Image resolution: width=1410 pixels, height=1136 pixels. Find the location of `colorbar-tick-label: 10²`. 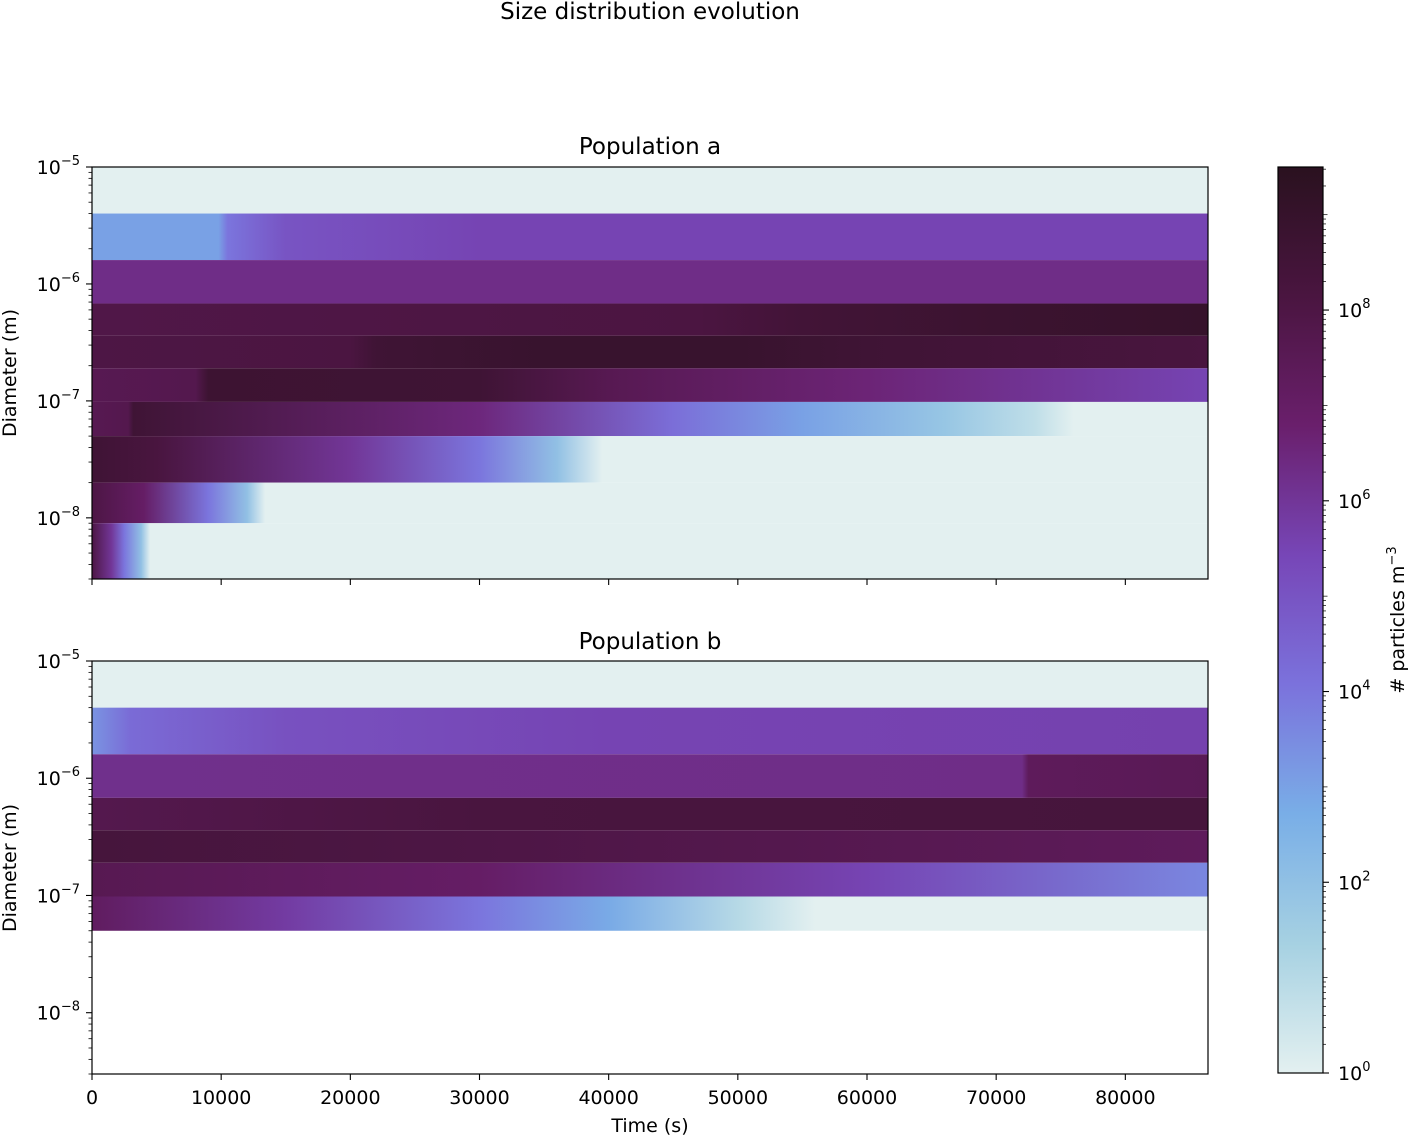

colorbar-tick-label: 10² is located at coordinates (1354, 881).